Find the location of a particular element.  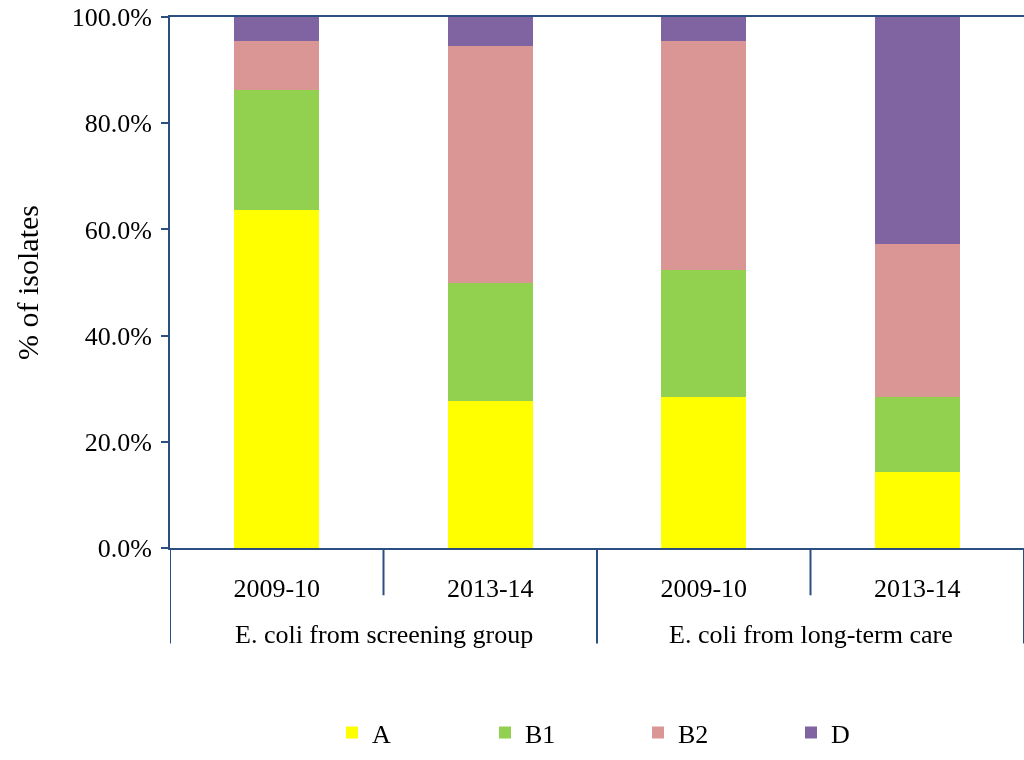

text: E. coli from long-term care is located at coordinates (811, 634).